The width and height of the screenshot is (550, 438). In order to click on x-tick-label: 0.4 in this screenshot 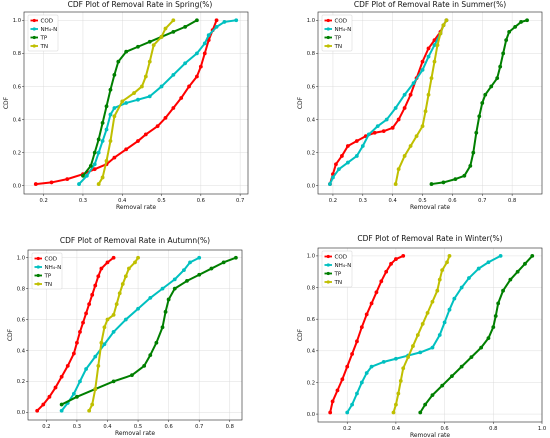, I will do `click(393, 201)`.